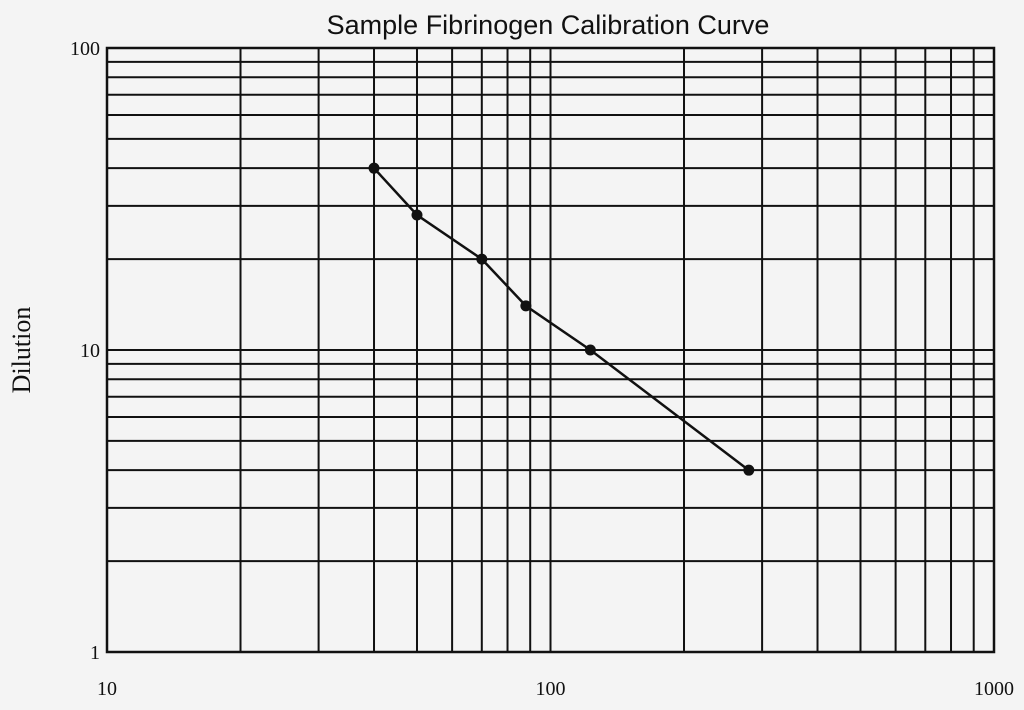 The width and height of the screenshot is (1024, 710). What do you see at coordinates (107, 689) in the screenshot?
I see `x-tick-label: 10` at bounding box center [107, 689].